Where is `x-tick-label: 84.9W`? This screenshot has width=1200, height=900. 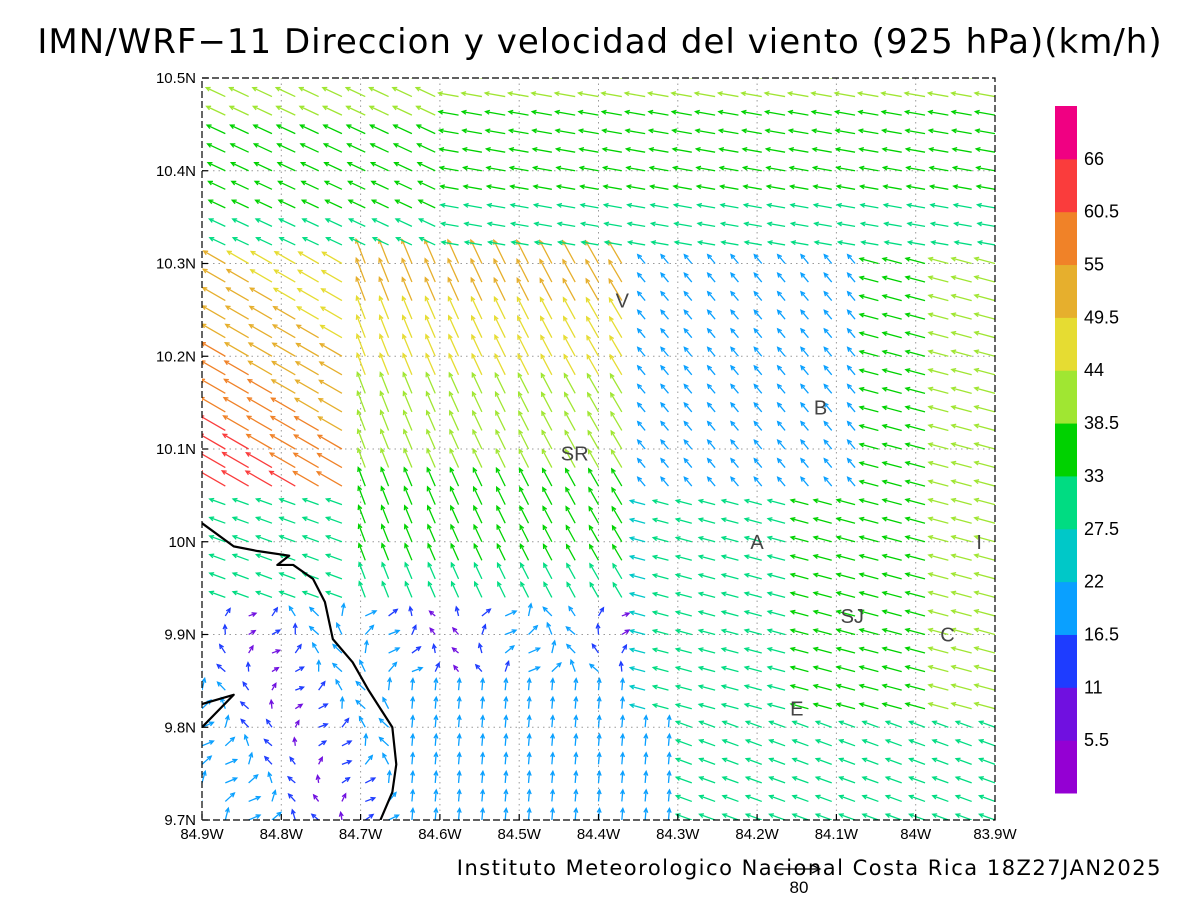 x-tick-label: 84.9W is located at coordinates (202, 834).